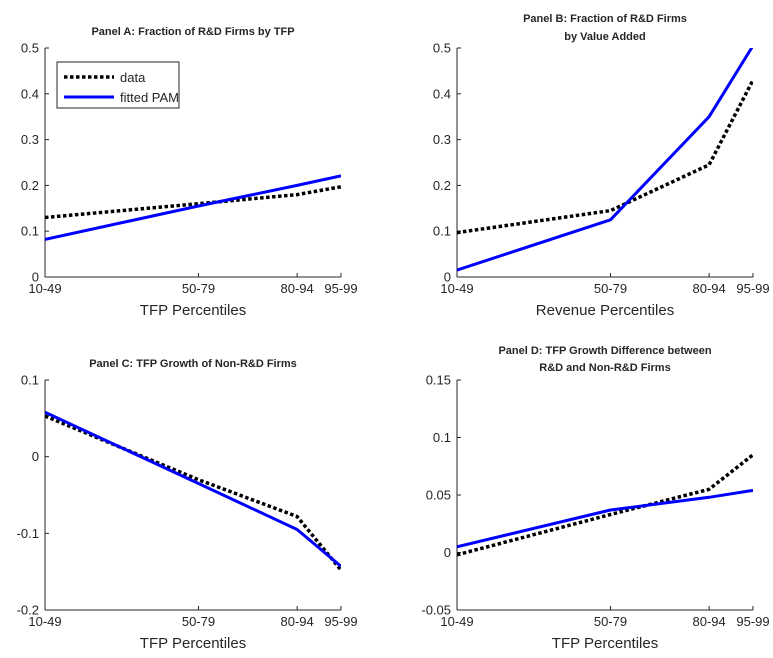 Image resolution: width=773 pixels, height=658 pixels. What do you see at coordinates (133, 77) in the screenshot?
I see `legend-label: data` at bounding box center [133, 77].